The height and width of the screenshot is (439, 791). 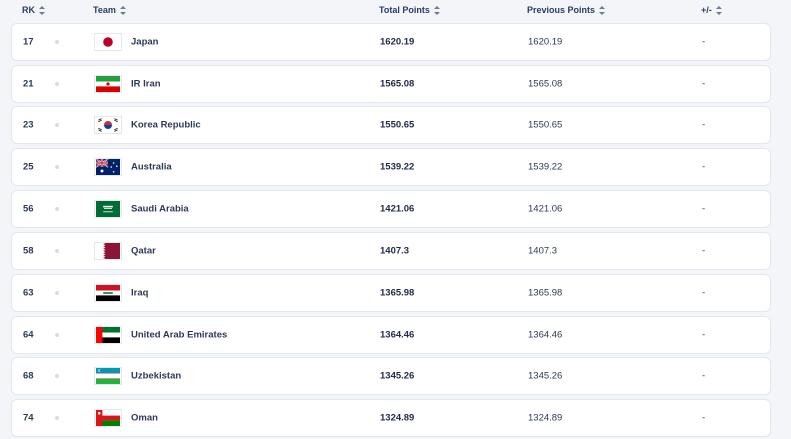 What do you see at coordinates (397, 209) in the screenshot?
I see `total-points-cell: 1421.06` at bounding box center [397, 209].